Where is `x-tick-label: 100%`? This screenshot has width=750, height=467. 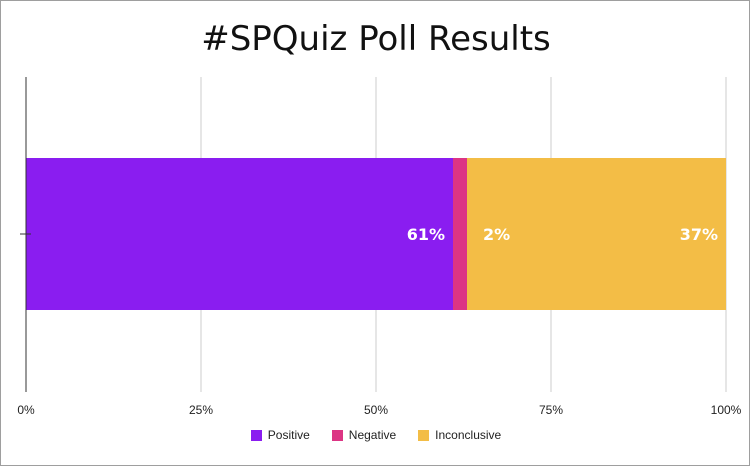
x-tick-label: 100% is located at coordinates (726, 410).